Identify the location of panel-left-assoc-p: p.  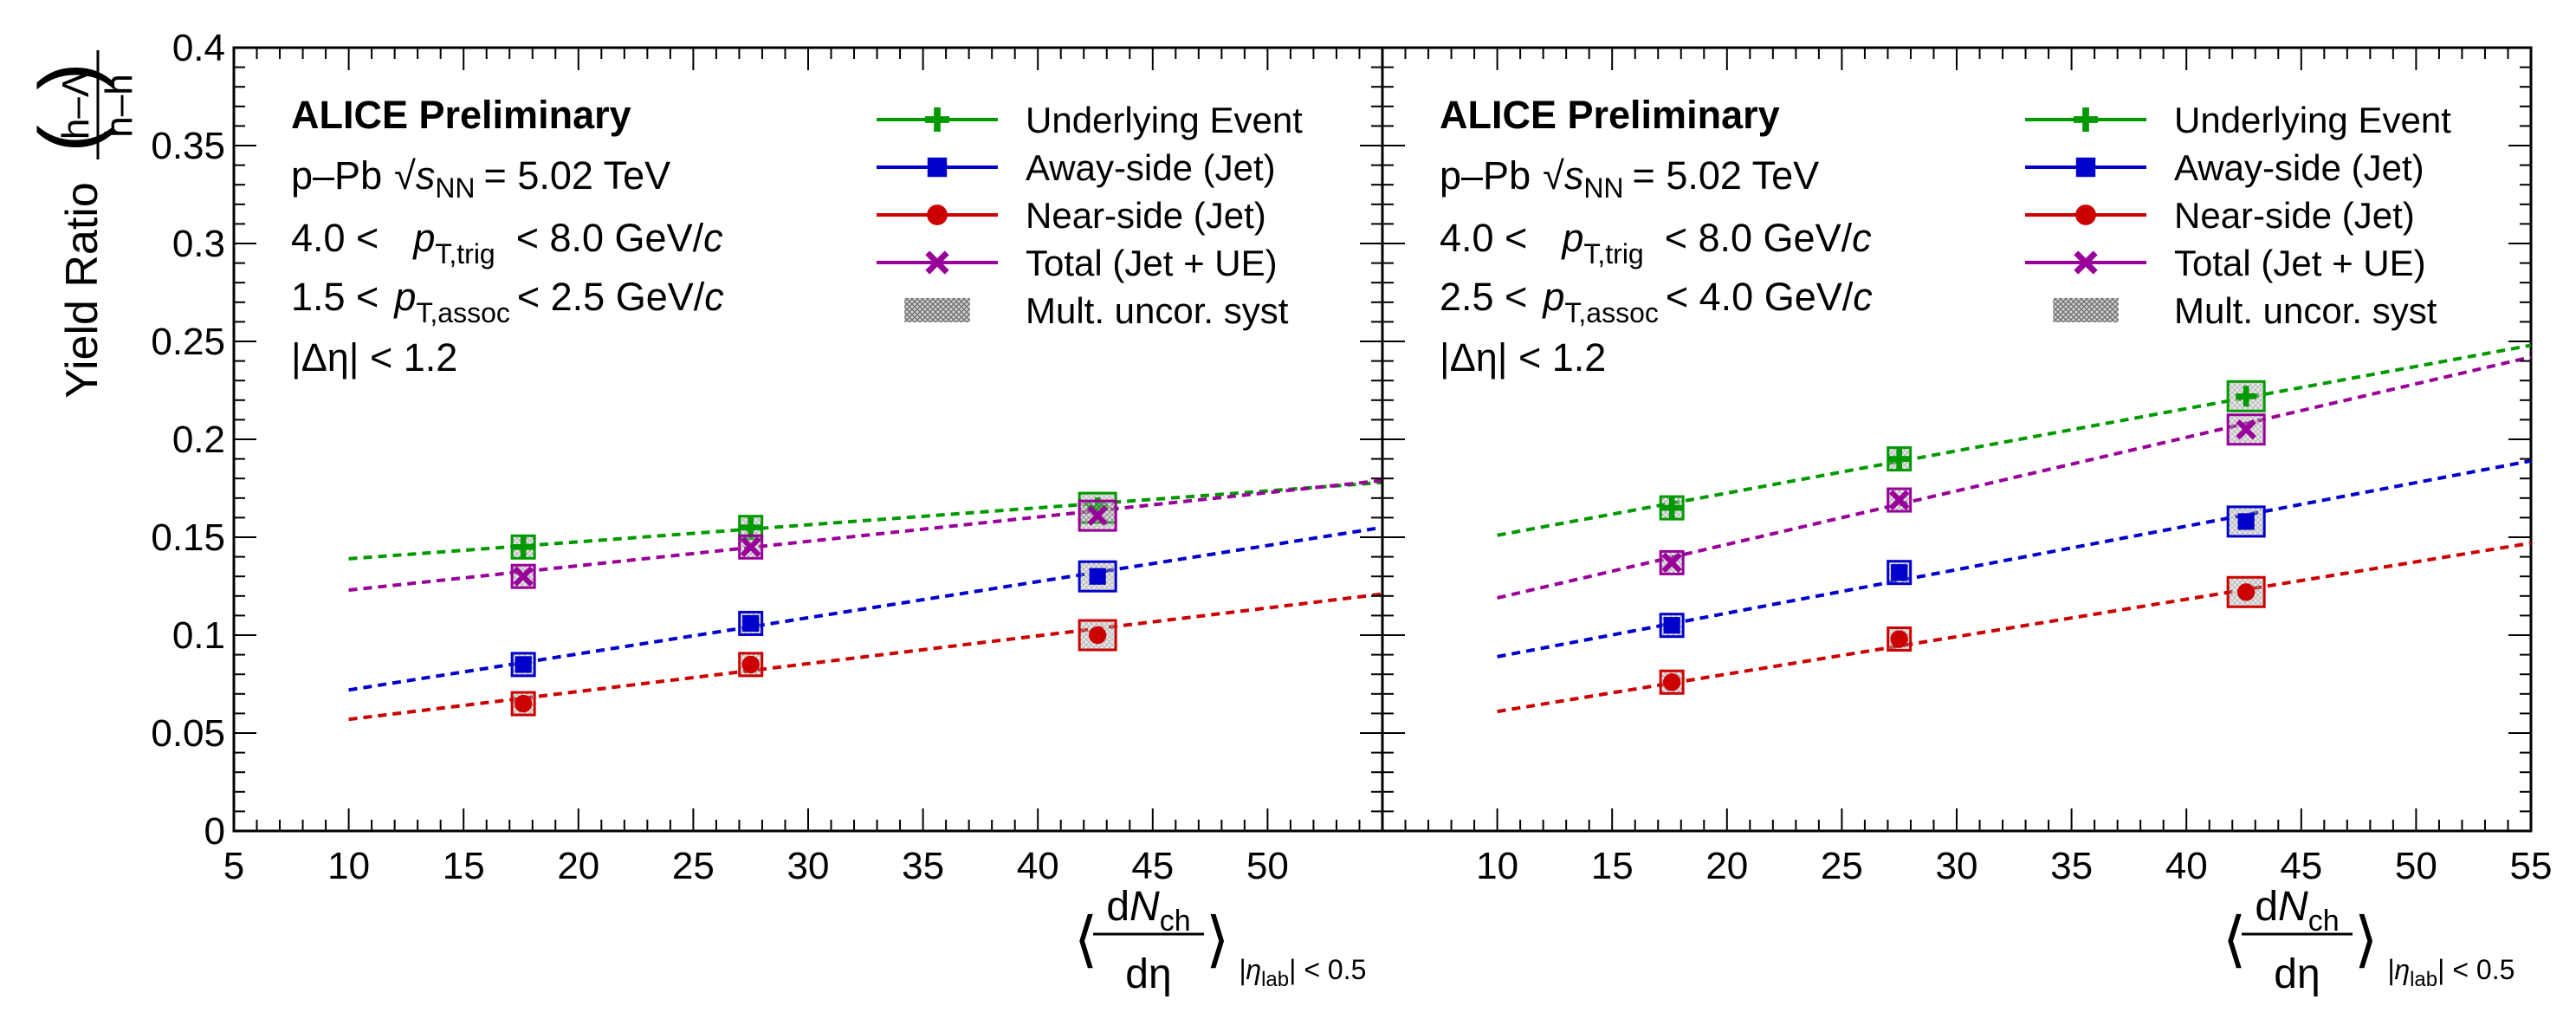
(404, 297).